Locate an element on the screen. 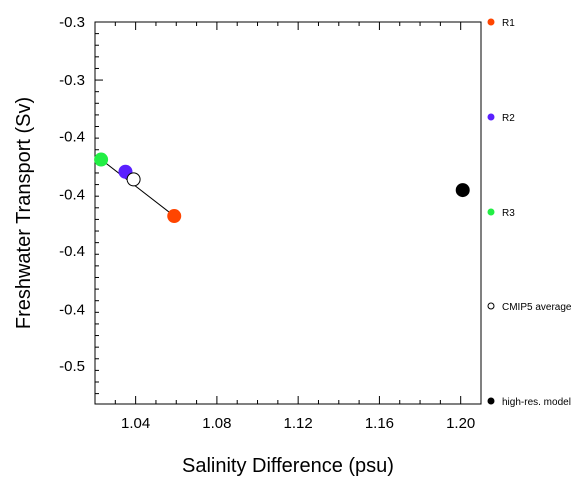 This screenshot has height=486, width=588. x-tick-label: 1.04 is located at coordinates (135, 423).